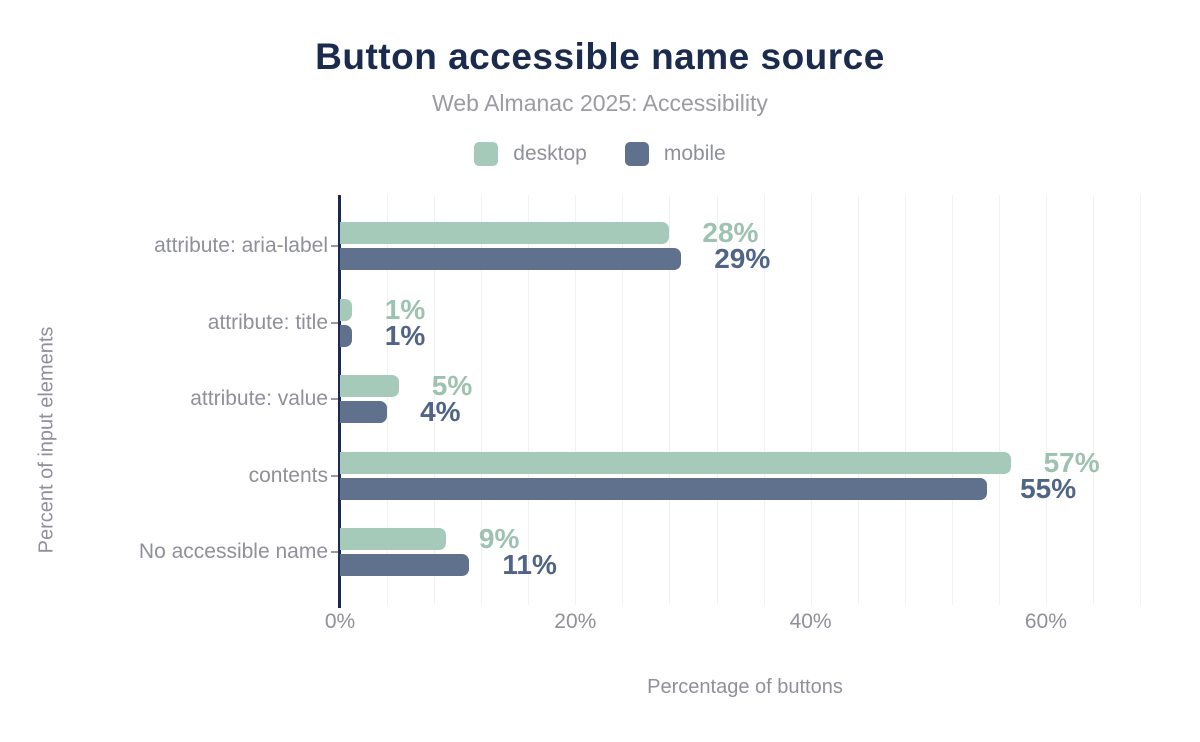 This screenshot has width=1200, height=742. I want to click on chart-subtitle: Web Almanac 2025: Accessibility, so click(600, 103).